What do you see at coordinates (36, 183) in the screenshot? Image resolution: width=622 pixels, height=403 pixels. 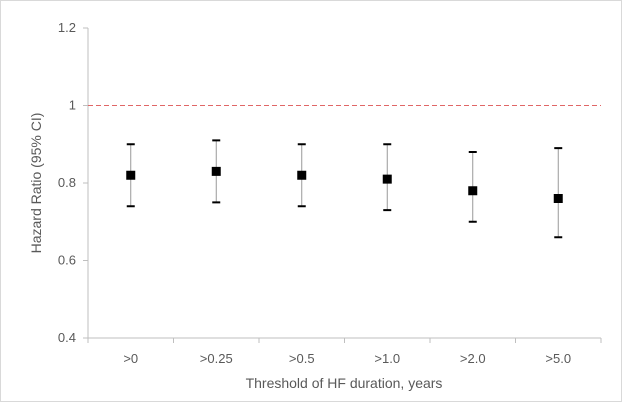 I see `y-axis-label: Hazard Ratio (95% CI)` at bounding box center [36, 183].